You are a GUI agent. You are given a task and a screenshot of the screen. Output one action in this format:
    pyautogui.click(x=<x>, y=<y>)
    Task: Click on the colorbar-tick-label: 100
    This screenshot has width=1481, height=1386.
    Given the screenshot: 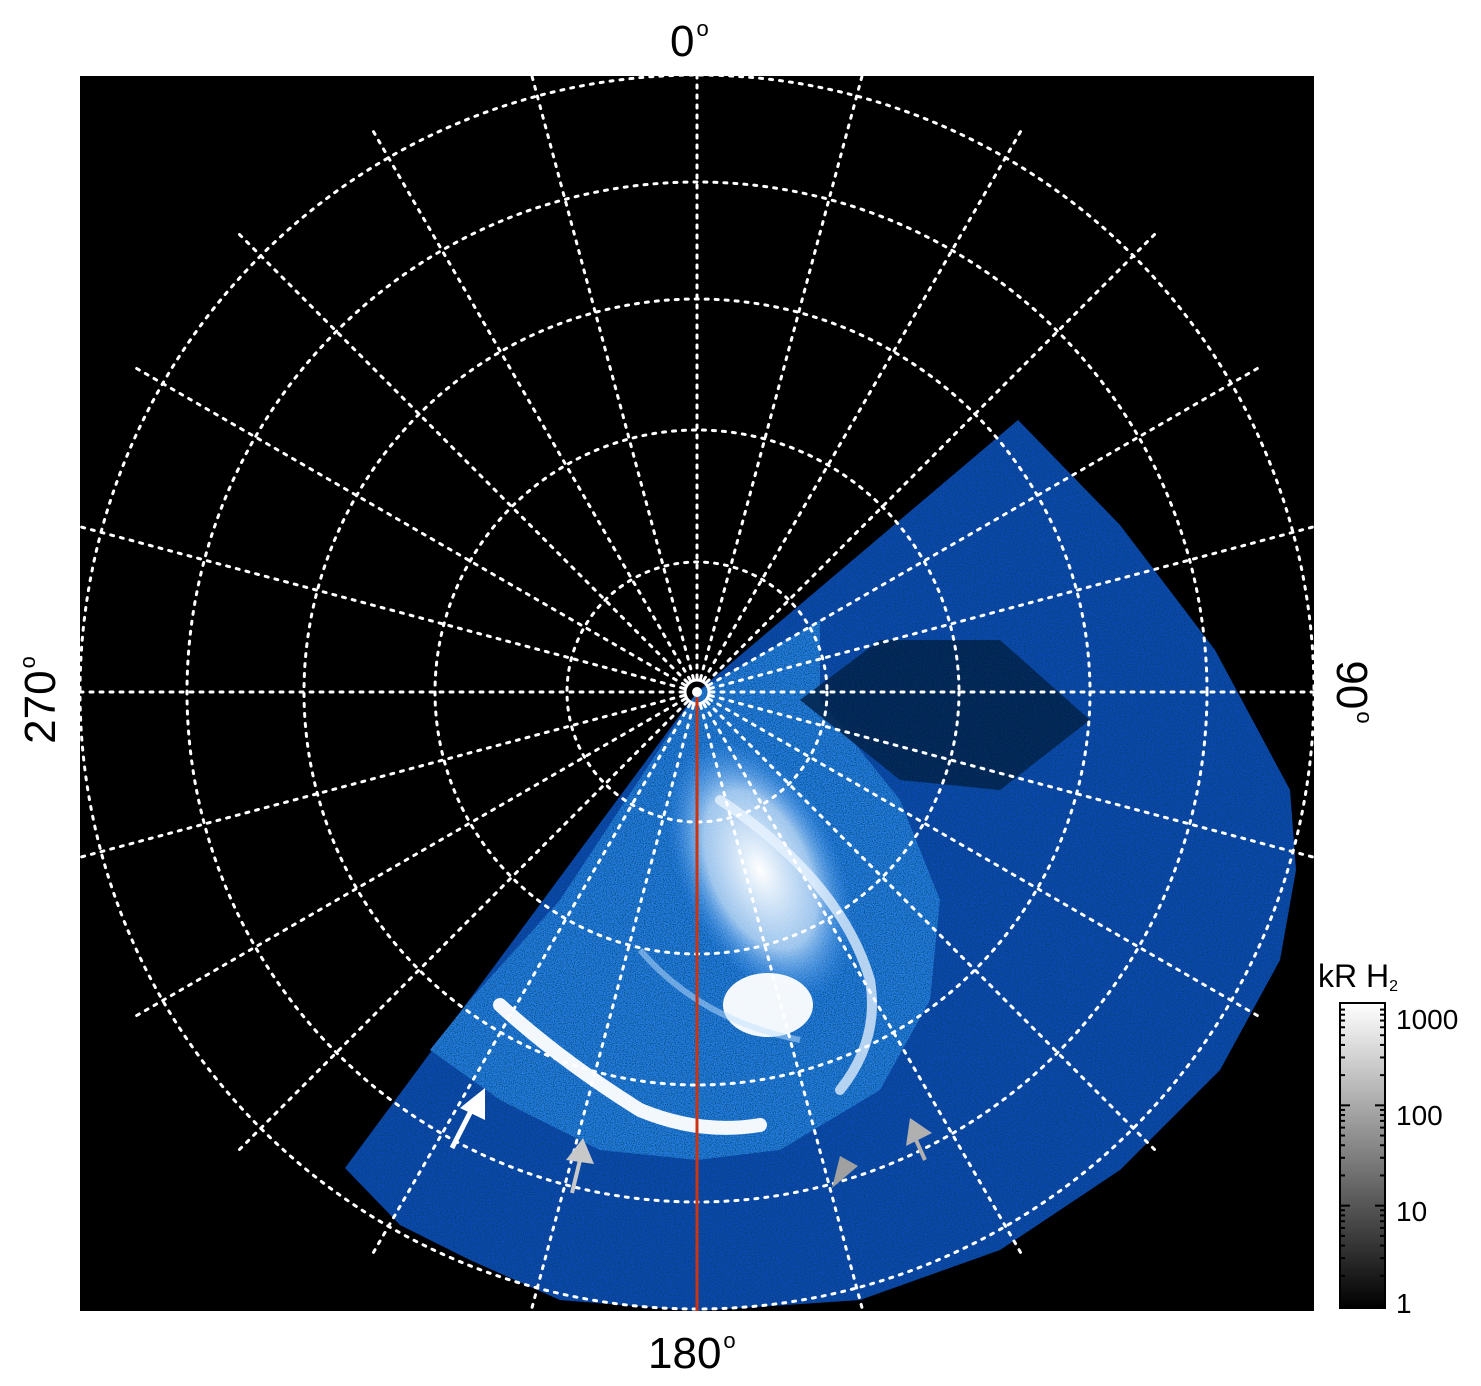 What is the action you would take?
    pyautogui.click(x=1419, y=1115)
    